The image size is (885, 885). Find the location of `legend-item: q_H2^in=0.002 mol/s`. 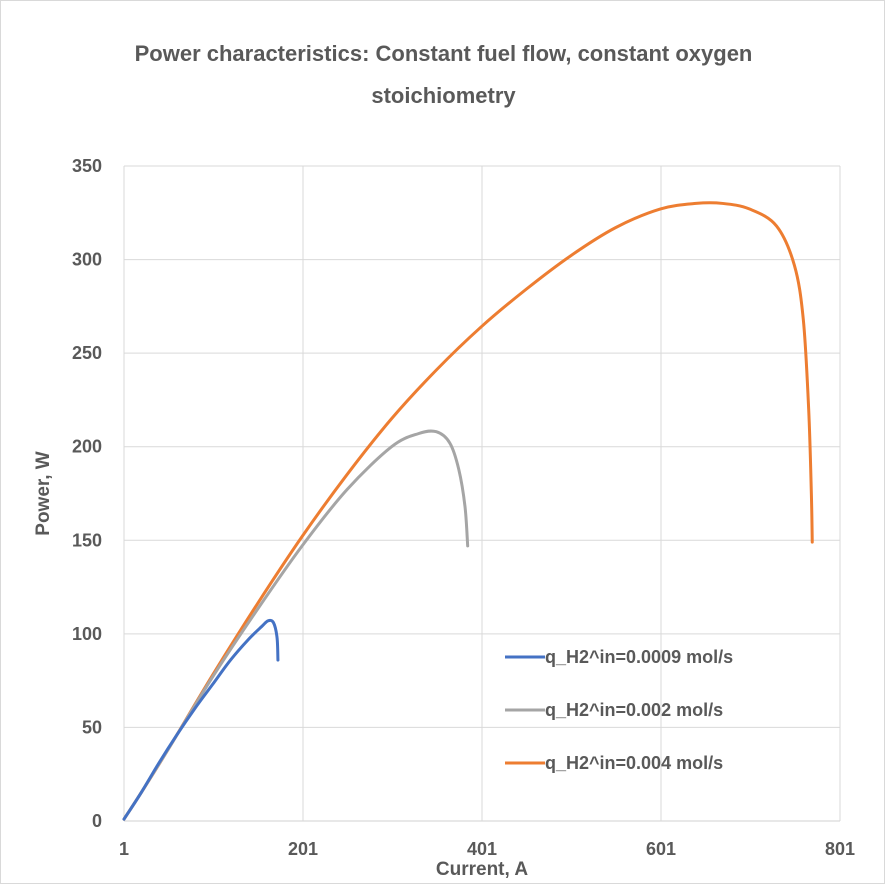

legend-item: q_H2^in=0.002 mol/s is located at coordinates (614, 710).